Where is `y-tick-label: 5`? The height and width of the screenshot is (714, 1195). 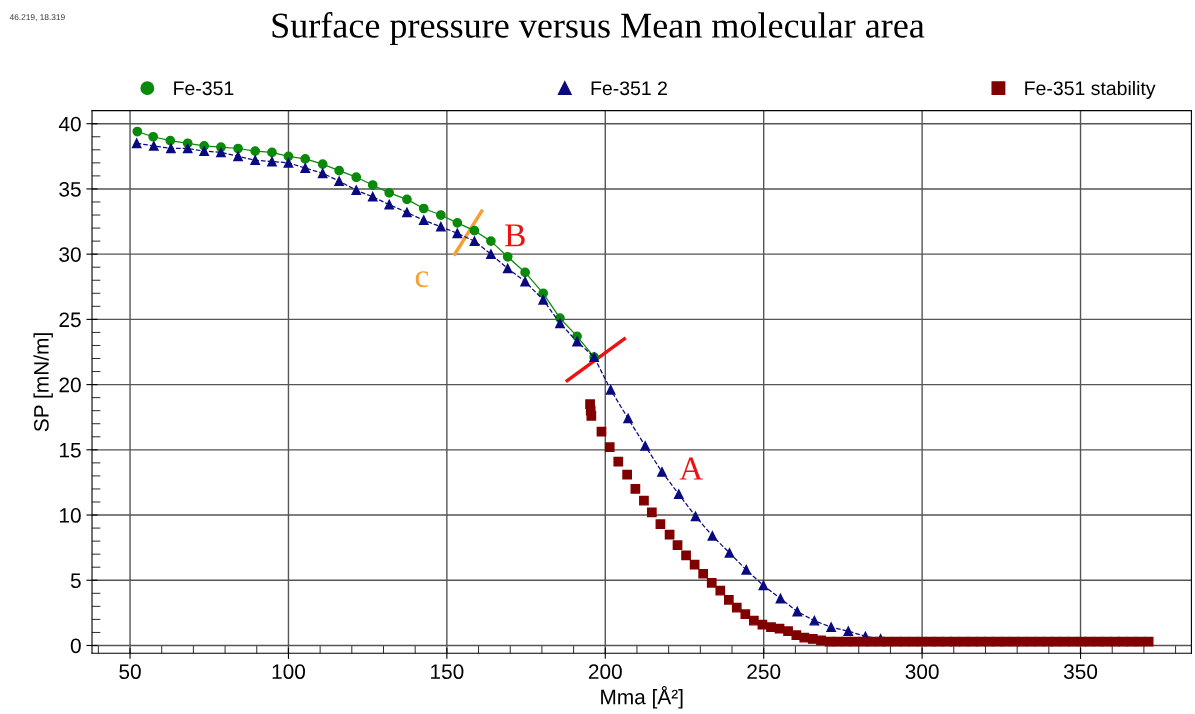
y-tick-label: 5 is located at coordinates (75, 581).